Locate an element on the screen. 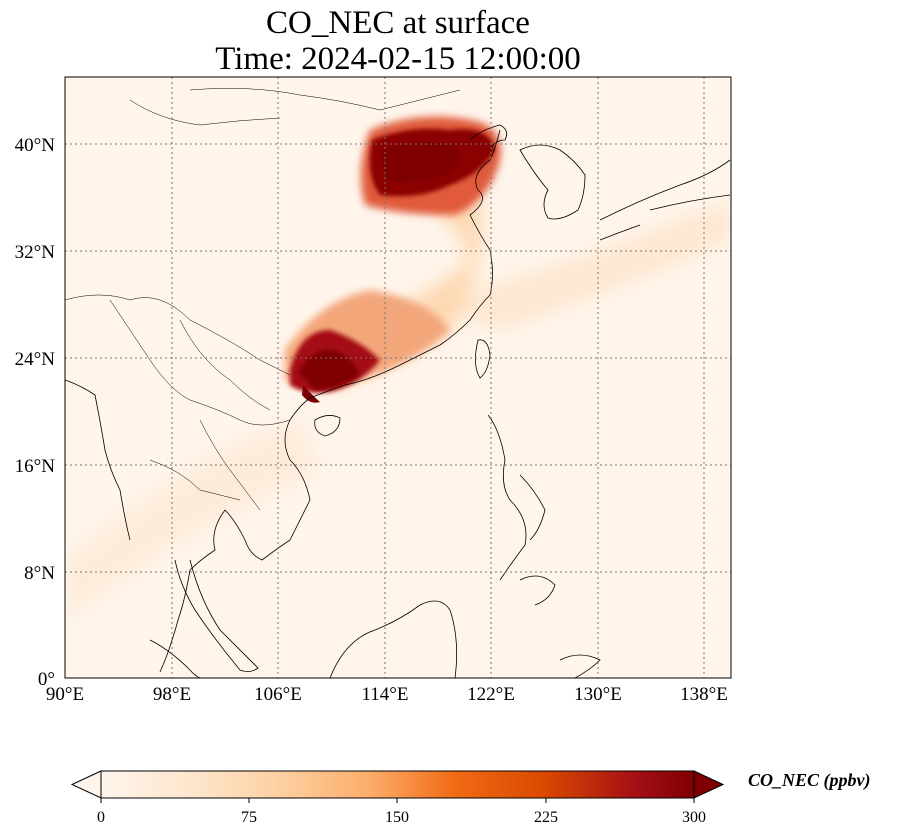 The height and width of the screenshot is (836, 920). lon-tick-label: 114°E is located at coordinates (385, 694).